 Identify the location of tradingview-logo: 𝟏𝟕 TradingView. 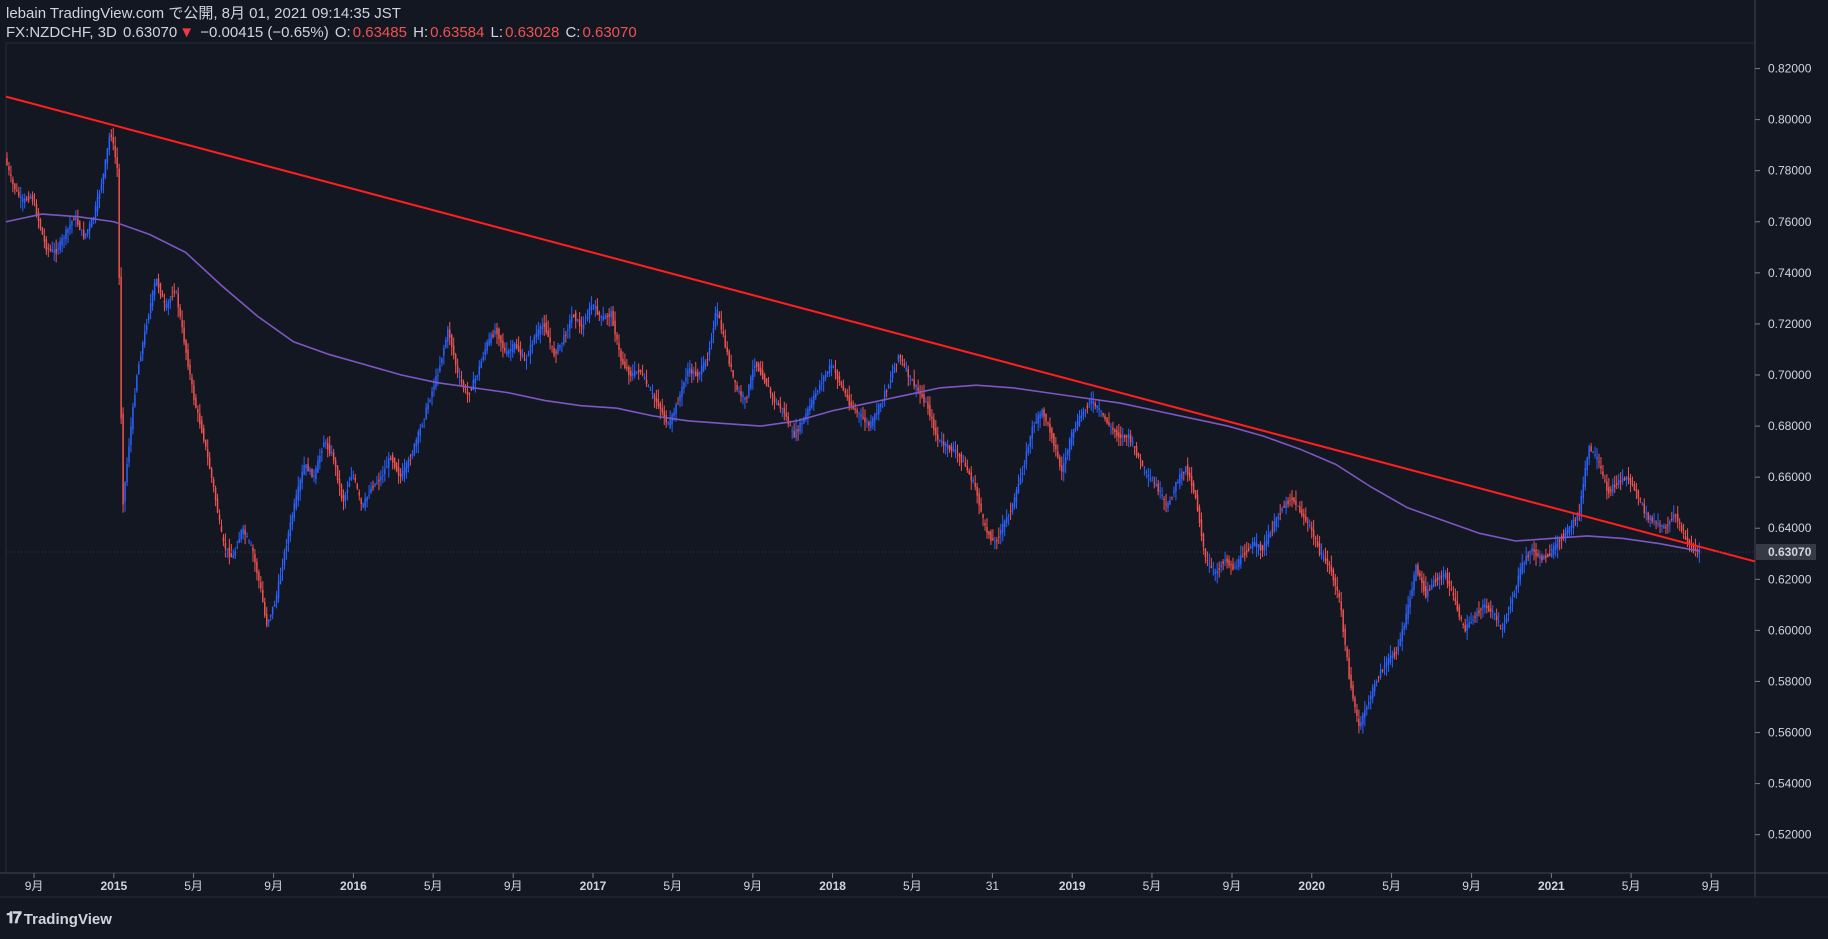
(59, 919).